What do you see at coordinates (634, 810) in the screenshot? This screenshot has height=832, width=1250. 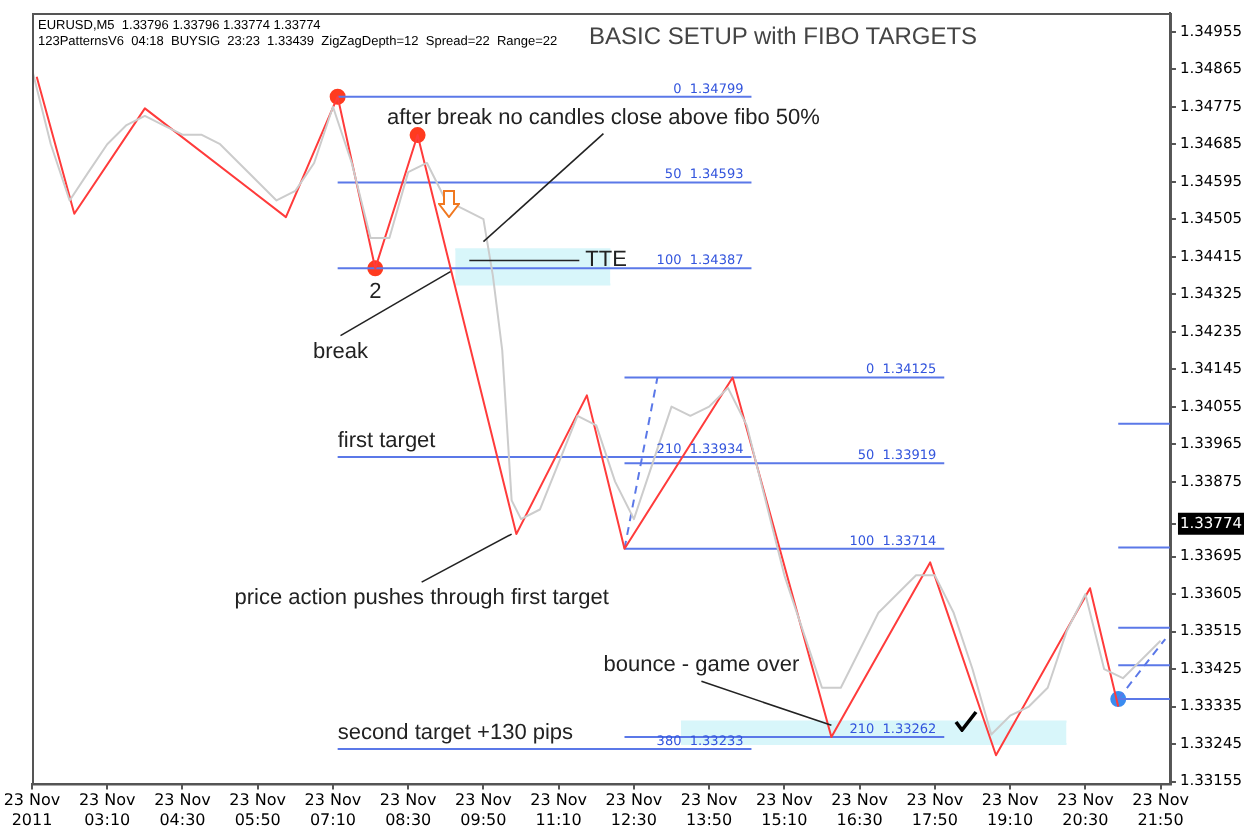 I see `x-tick-label: 23 Nov 12:30` at bounding box center [634, 810].